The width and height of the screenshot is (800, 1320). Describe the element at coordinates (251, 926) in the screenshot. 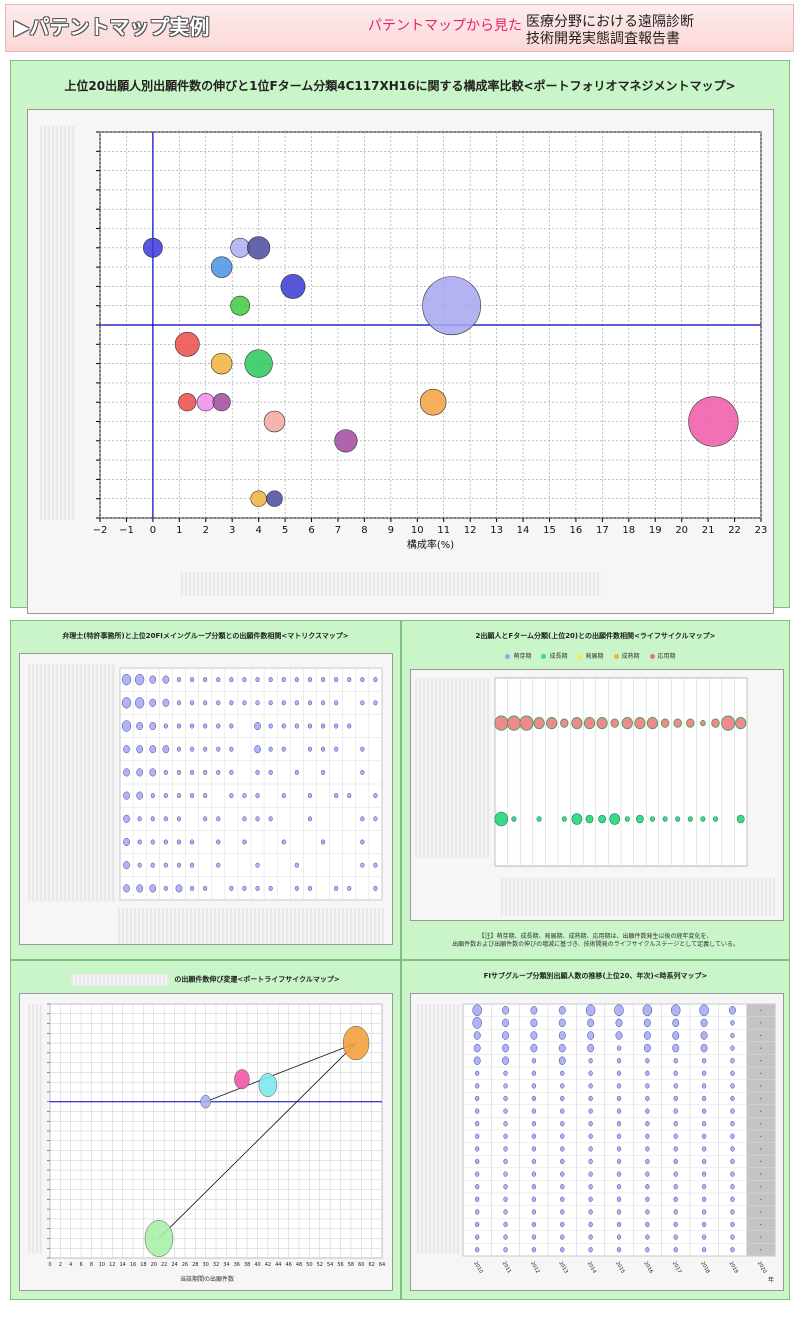

I see `matrix-collabel-blank` at that location.